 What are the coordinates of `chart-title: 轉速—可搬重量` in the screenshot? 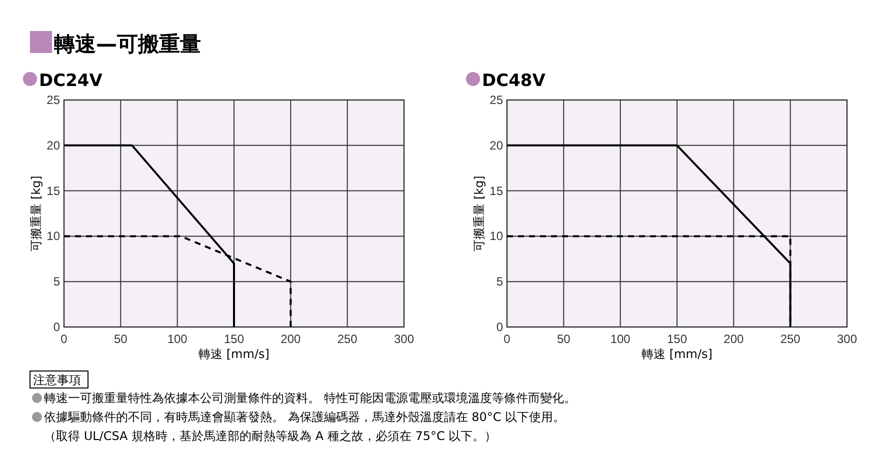 It's located at (127, 44).